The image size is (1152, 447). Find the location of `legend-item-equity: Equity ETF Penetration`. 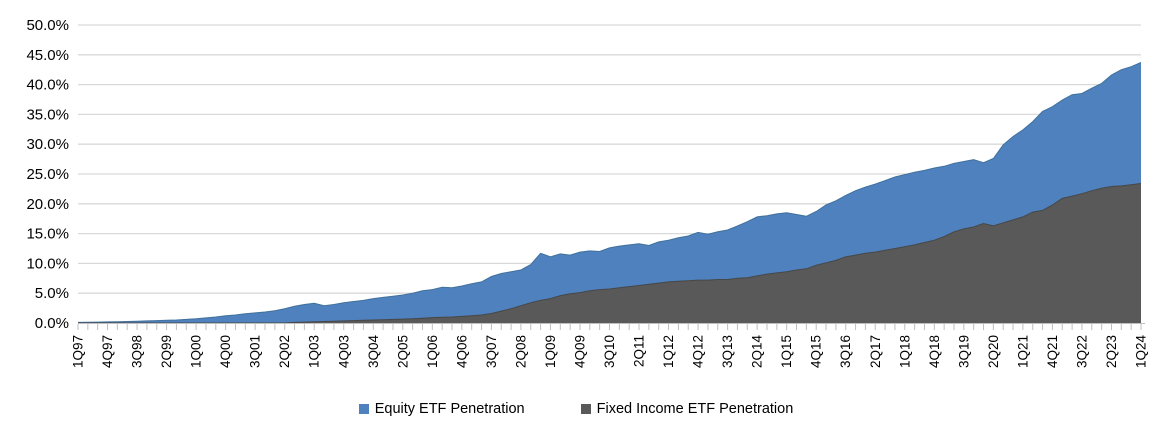

legend-item-equity: Equity ETF Penetration is located at coordinates (441, 409).